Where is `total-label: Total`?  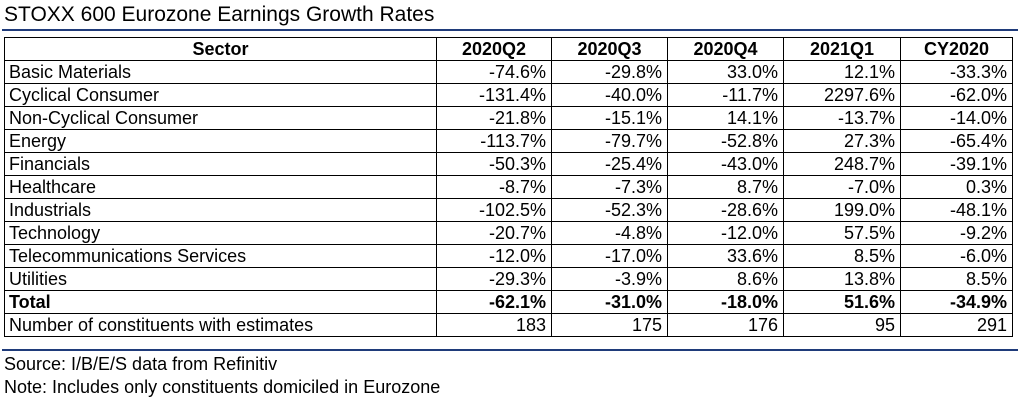 total-label: Total is located at coordinates (220, 302).